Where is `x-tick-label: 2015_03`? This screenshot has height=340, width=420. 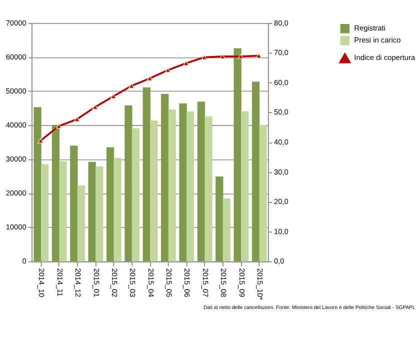
x-tick-label: 2015_03 is located at coordinates (133, 283).